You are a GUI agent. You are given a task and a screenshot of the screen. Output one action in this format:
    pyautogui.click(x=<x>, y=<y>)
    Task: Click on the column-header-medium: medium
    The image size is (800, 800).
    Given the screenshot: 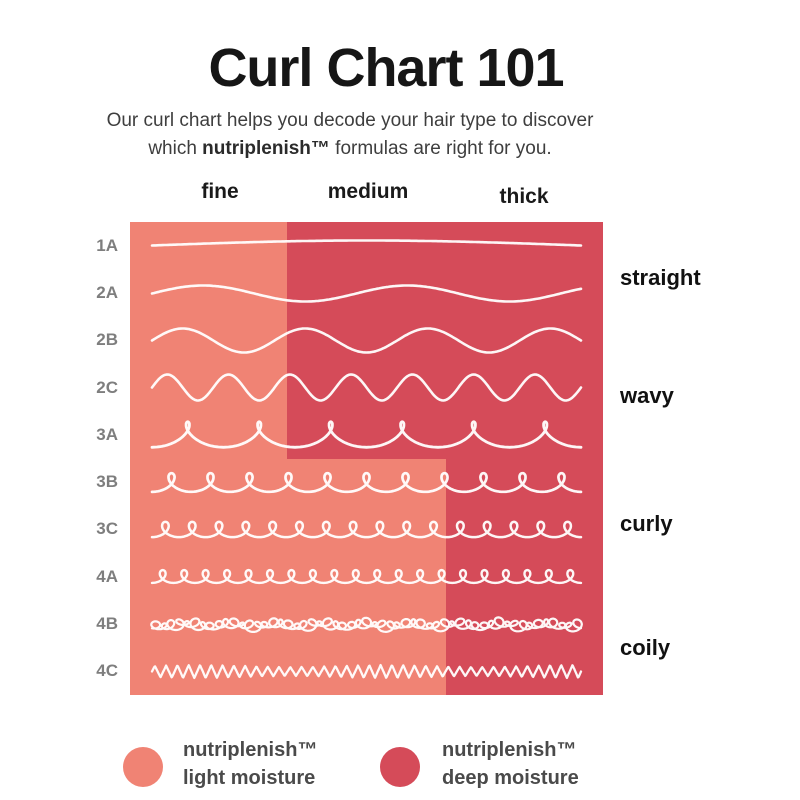 What is the action you would take?
    pyautogui.click(x=368, y=191)
    